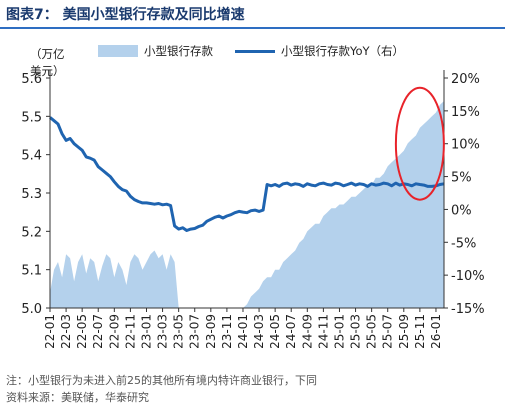 The height and width of the screenshot is (412, 505). I want to click on x-axis-tick-label: 25-09, so click(404, 331).